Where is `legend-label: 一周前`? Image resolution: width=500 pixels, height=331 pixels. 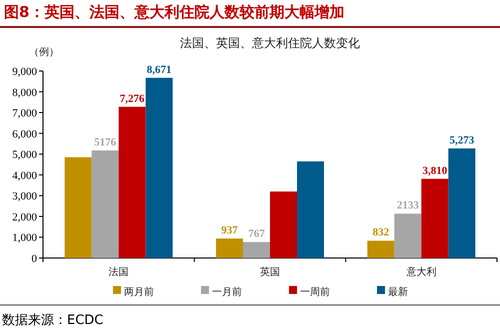 legend-label: 一周前 is located at coordinates (315, 292).